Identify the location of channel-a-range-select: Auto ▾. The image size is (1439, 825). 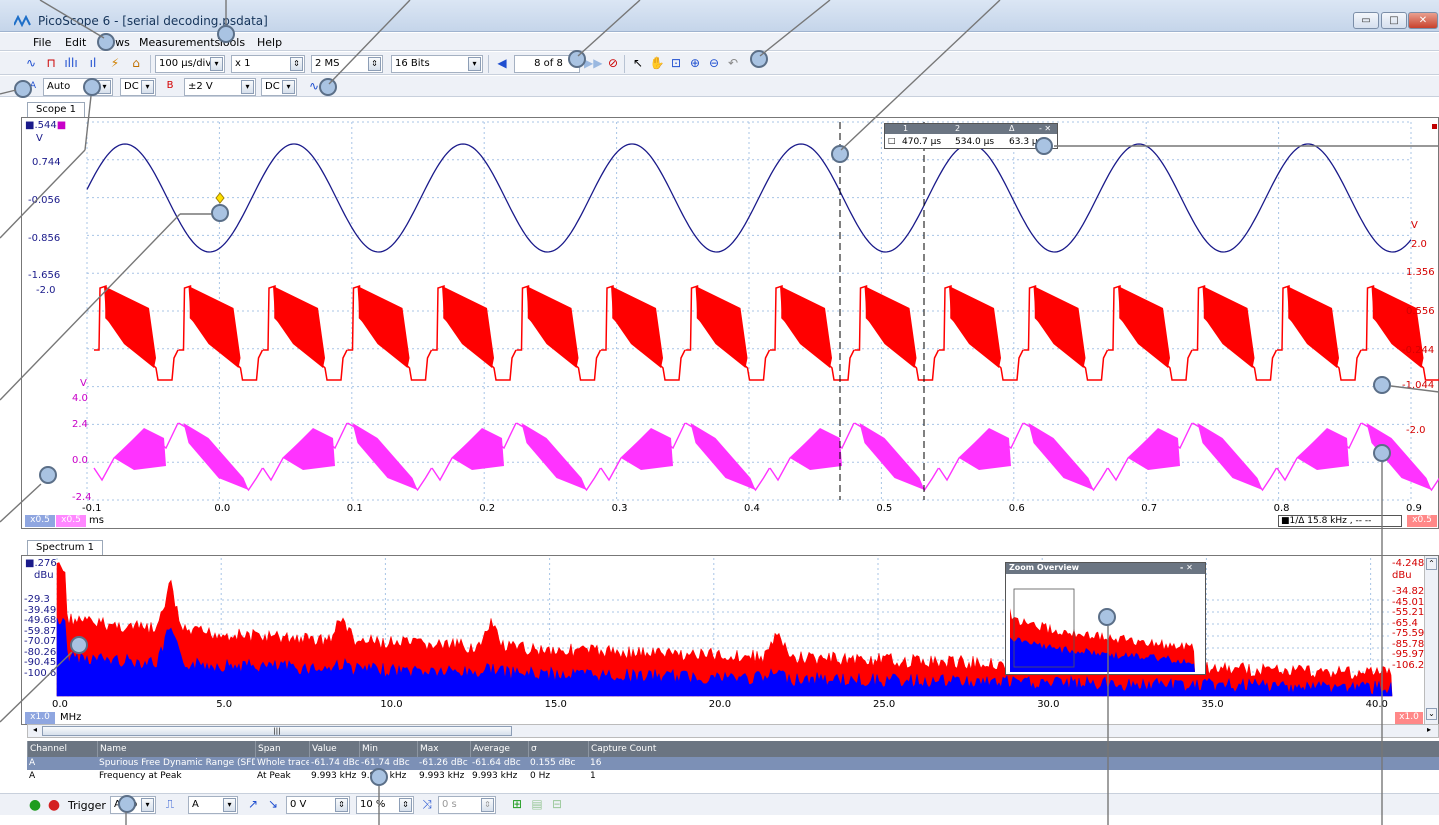
(78, 87).